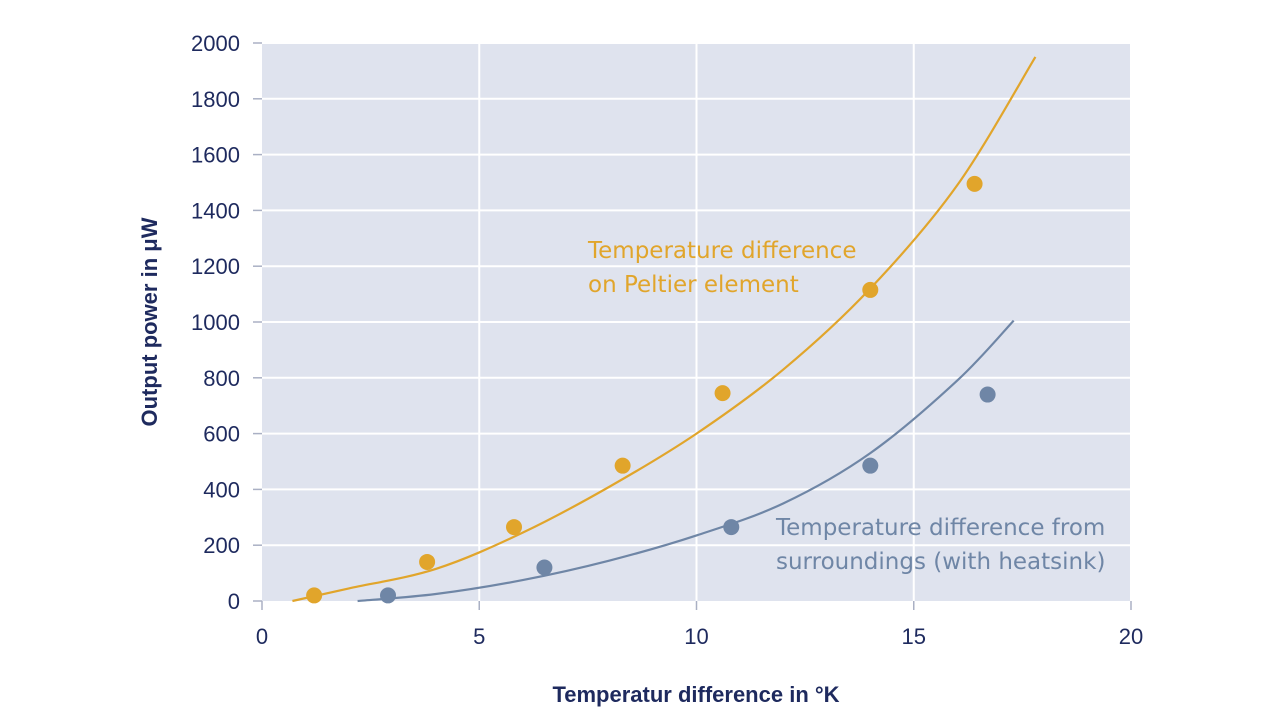 This screenshot has width=1280, height=719. I want to click on y-tick-label: 1000, so click(215, 322).